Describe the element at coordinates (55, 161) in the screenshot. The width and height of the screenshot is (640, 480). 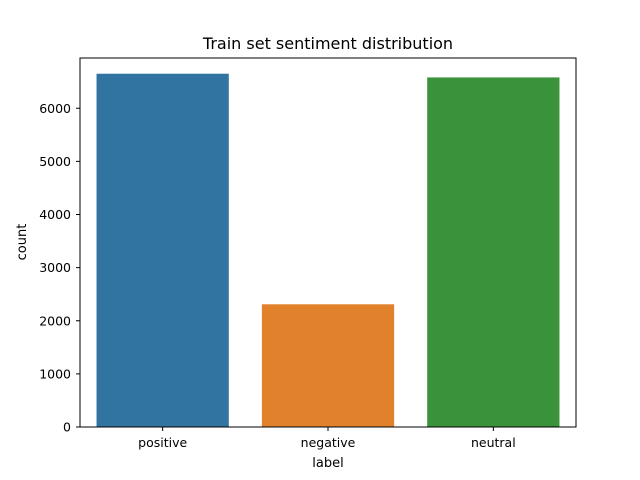
I see `y-tick-label: 5000` at that location.